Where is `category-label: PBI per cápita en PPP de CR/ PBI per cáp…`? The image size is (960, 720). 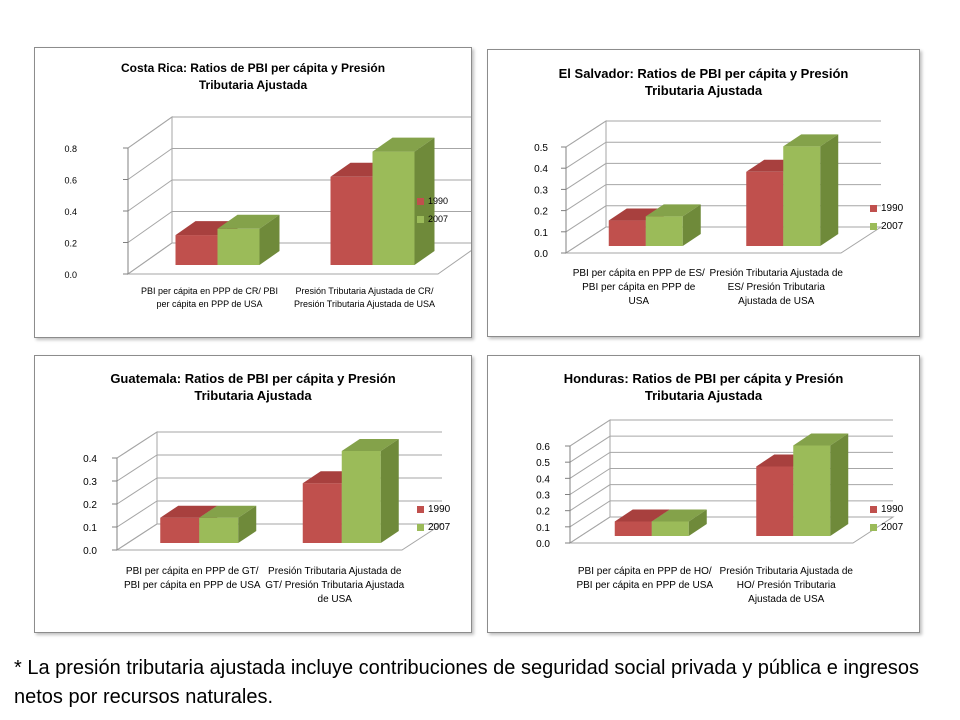 category-label: PBI per cápita en PPP de CR/ PBI per cáp… is located at coordinates (209, 297).